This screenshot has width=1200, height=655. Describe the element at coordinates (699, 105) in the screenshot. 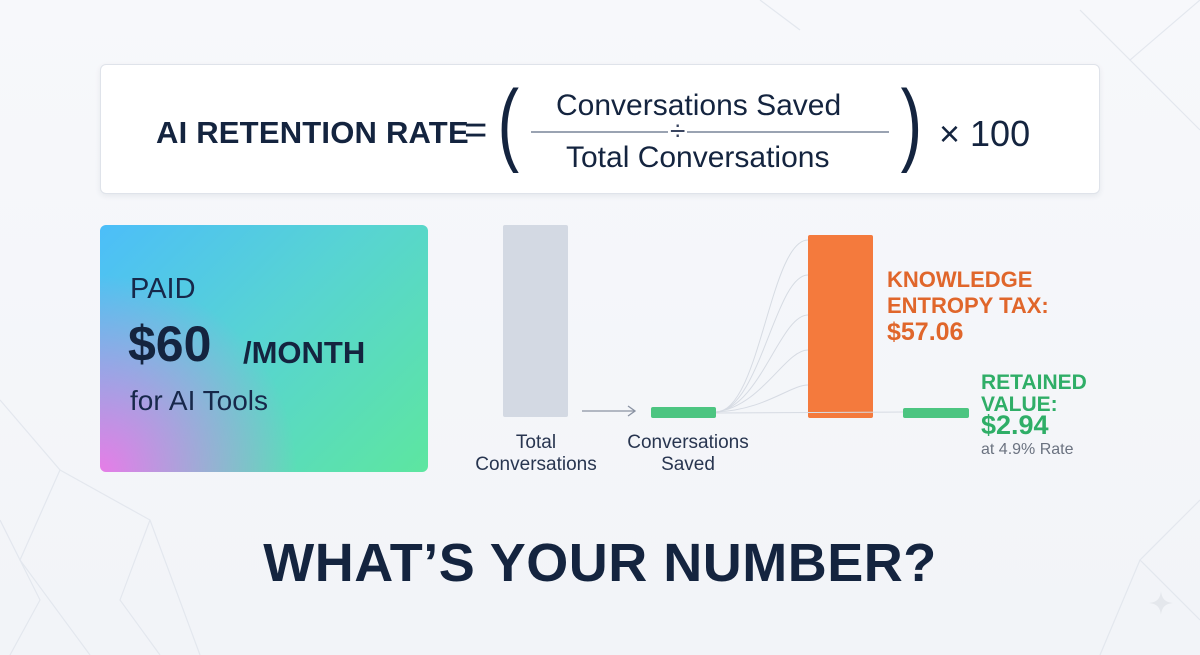

I see `formula-numerator: Conversations Saved` at that location.